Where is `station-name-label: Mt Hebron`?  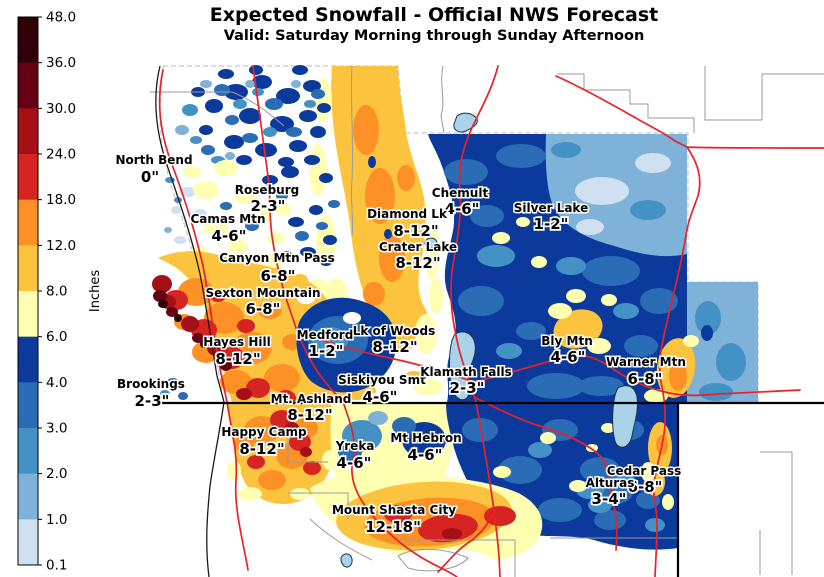
station-name-label: Mt Hebron is located at coordinates (425, 438).